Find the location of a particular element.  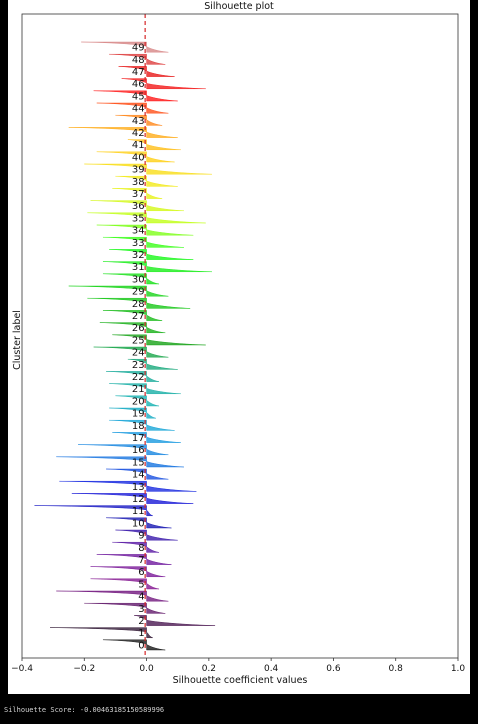

cluster-label-1: 1 is located at coordinates (141, 633).